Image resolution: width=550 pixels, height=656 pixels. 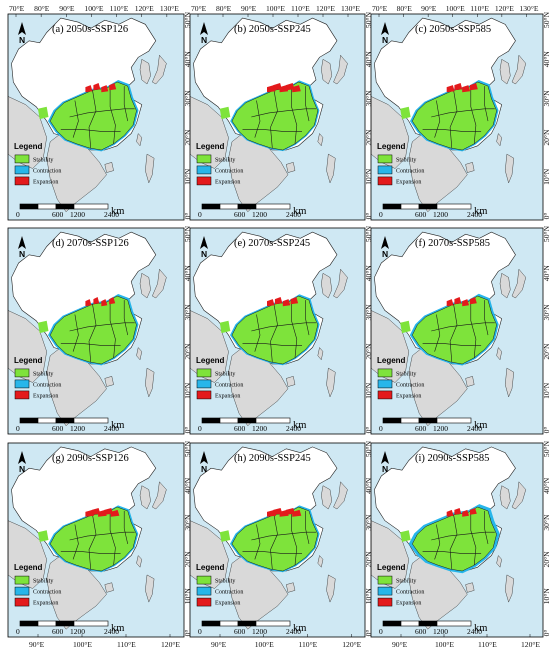 I want to click on top-longitude-tick: 110°E, so click(x=479, y=8).